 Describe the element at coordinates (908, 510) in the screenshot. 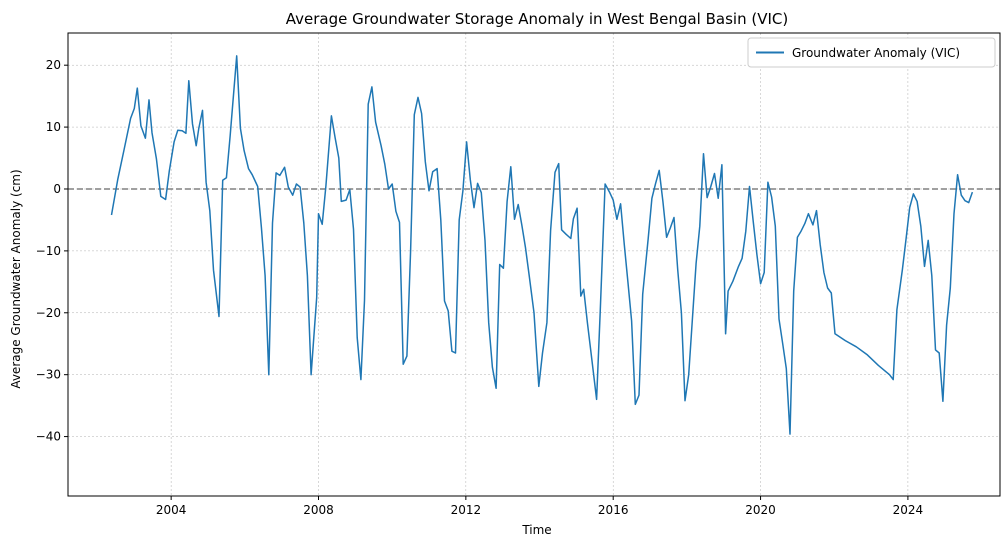

I see `x-tick-label: 2024` at that location.